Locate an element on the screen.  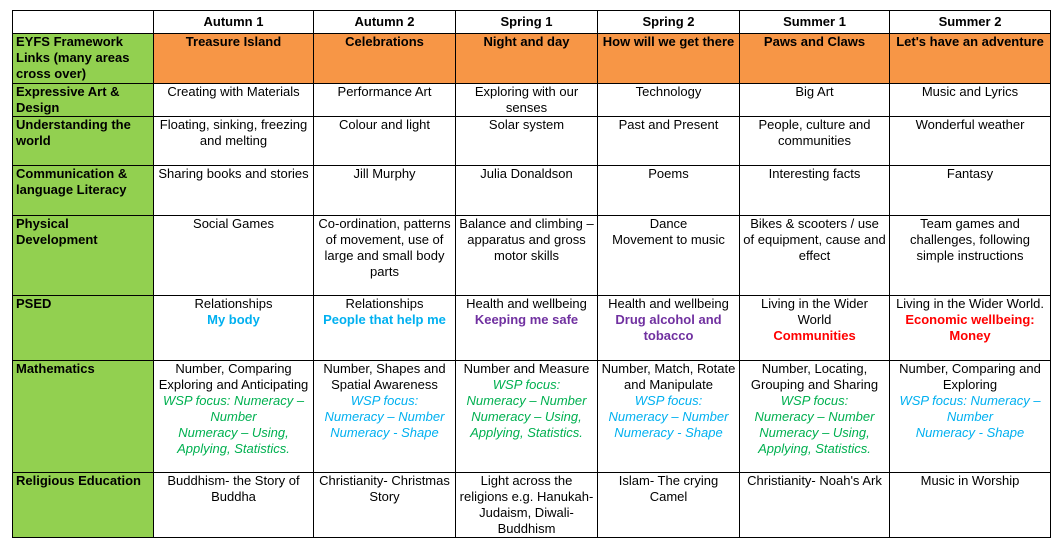
cell: Wonderful weather is located at coordinates (970, 141).